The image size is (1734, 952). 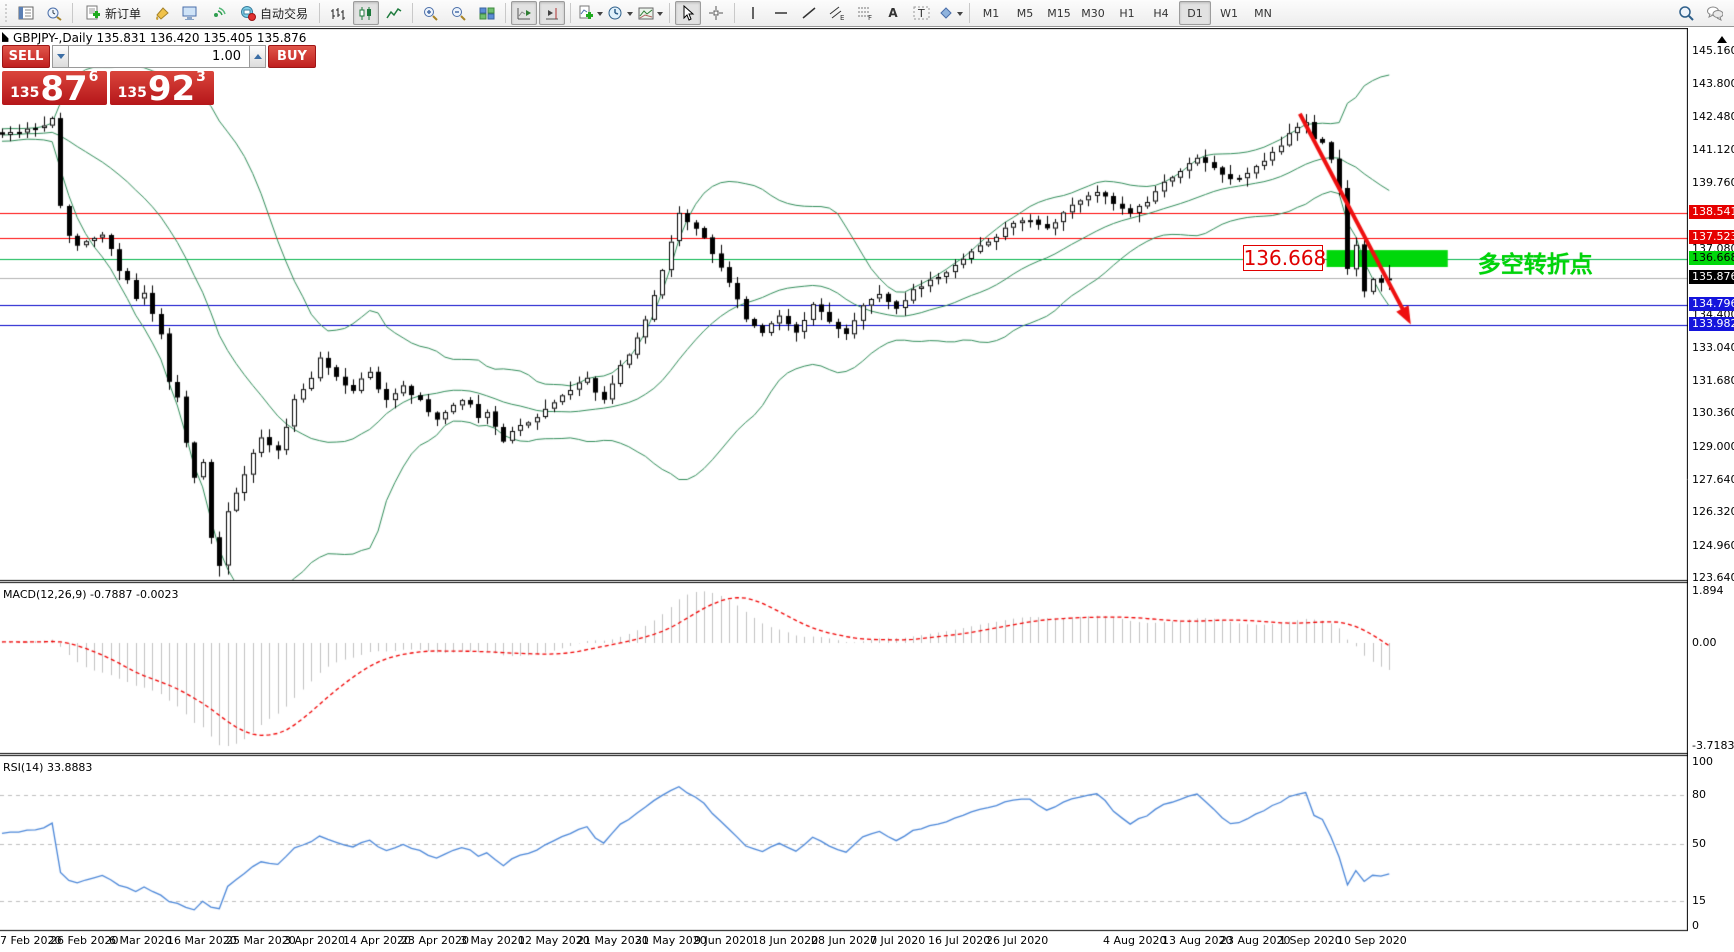 I want to click on timeframe-d1-button: D1, so click(x=1195, y=13).